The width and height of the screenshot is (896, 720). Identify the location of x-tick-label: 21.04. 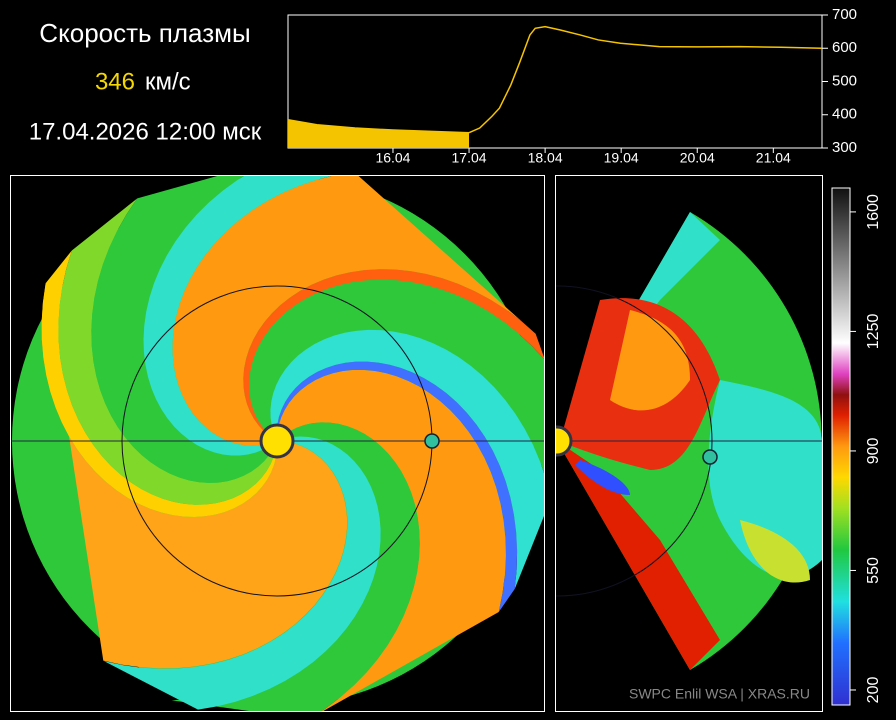
(773, 158).